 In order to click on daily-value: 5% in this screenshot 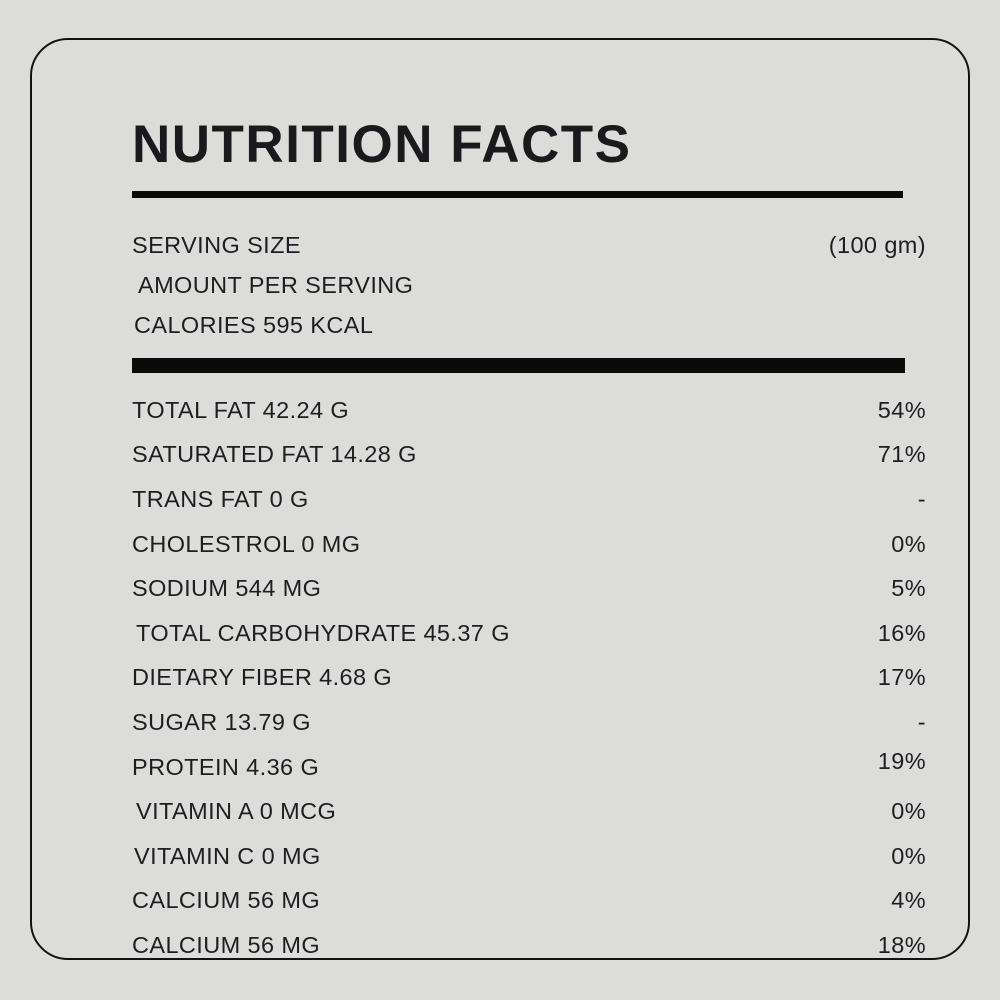, I will do `click(908, 588)`.